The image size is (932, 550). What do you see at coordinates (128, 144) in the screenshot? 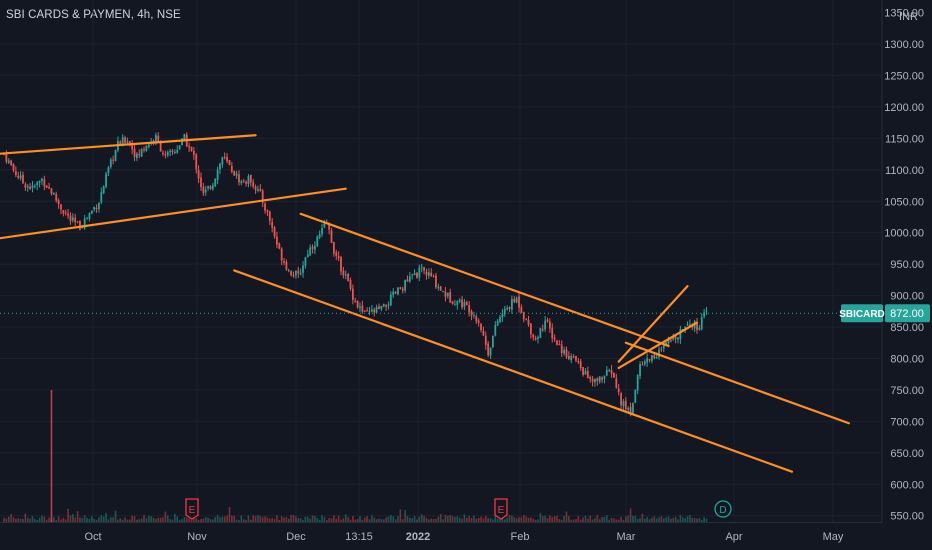
I see `trendline-upper-flat` at bounding box center [128, 144].